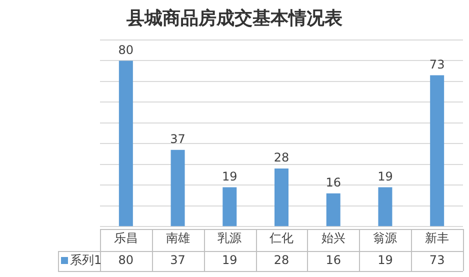 The image size is (469, 277). Describe the element at coordinates (385, 237) in the screenshot. I see `x-tick-label: 翁源` at that location.